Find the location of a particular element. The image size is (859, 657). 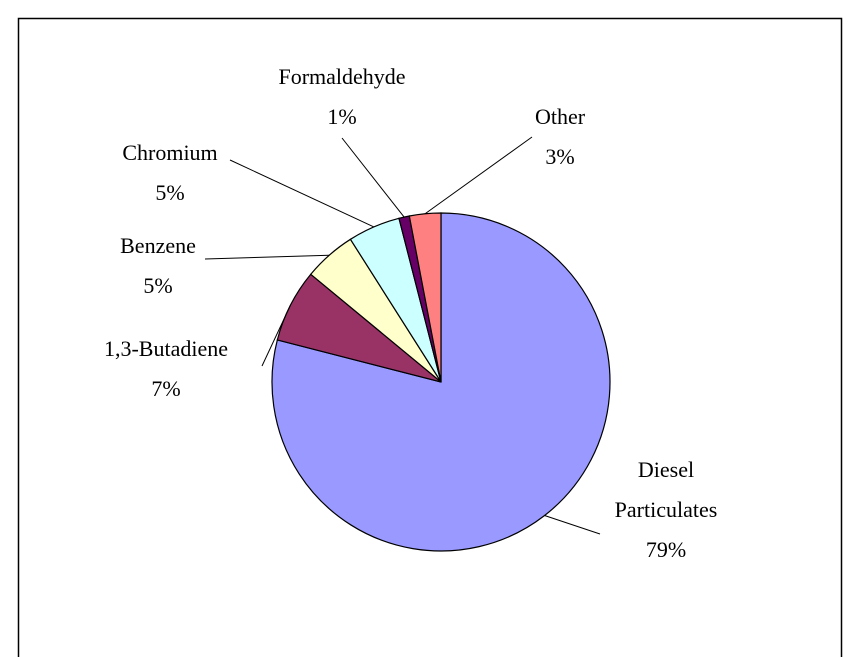

slice-name: Chromium is located at coordinates (170, 152).